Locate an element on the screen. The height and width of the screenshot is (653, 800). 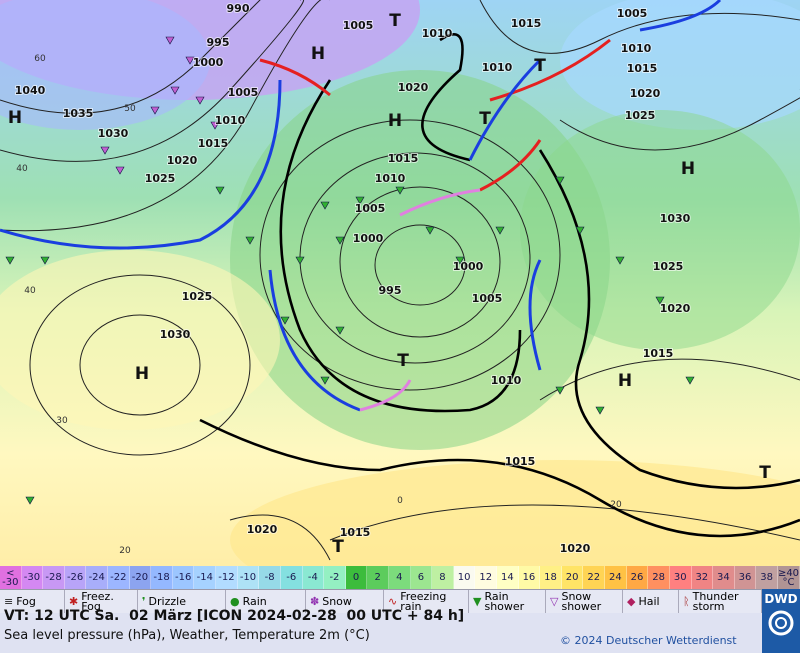
warm-front is located at coordinates (435, 115).